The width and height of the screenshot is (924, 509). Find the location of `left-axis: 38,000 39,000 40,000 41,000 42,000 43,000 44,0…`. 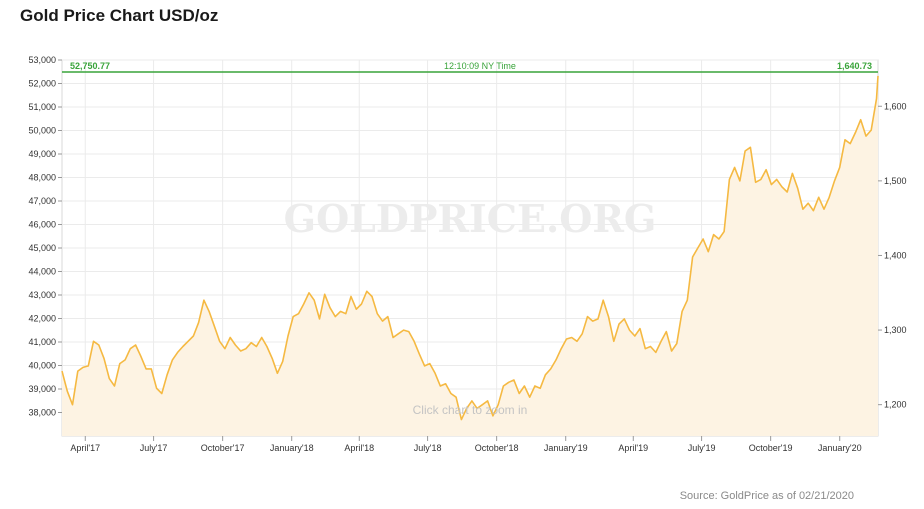

left-axis: 38,000 39,000 40,000 41,000 42,000 43,000 44,0… is located at coordinates (45, 236).